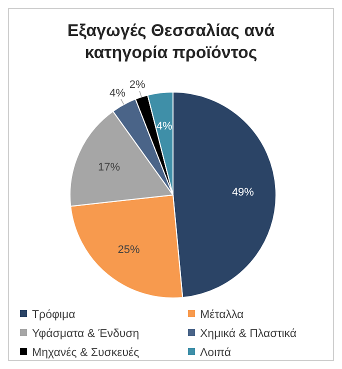 This screenshot has height=369, width=342. I want to click on chart-title: Εξαγωγές Θεσσαλίας ανά κατηγορία προϊόντος, so click(171, 41).